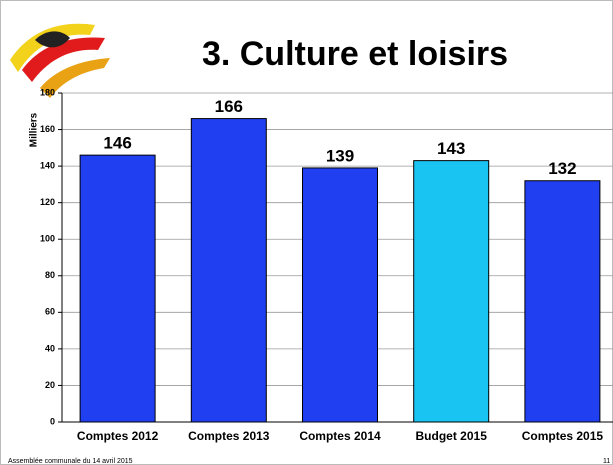 This screenshot has height=465, width=613. I want to click on x-tick-label: Comptes 2015, so click(563, 436).